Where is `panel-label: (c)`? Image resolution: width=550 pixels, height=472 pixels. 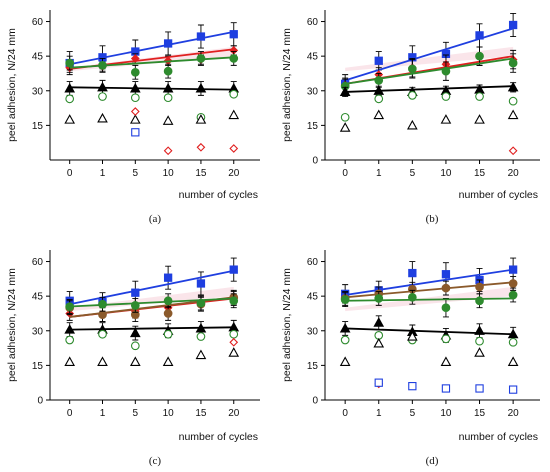 panel-label: (c) is located at coordinates (155, 461).